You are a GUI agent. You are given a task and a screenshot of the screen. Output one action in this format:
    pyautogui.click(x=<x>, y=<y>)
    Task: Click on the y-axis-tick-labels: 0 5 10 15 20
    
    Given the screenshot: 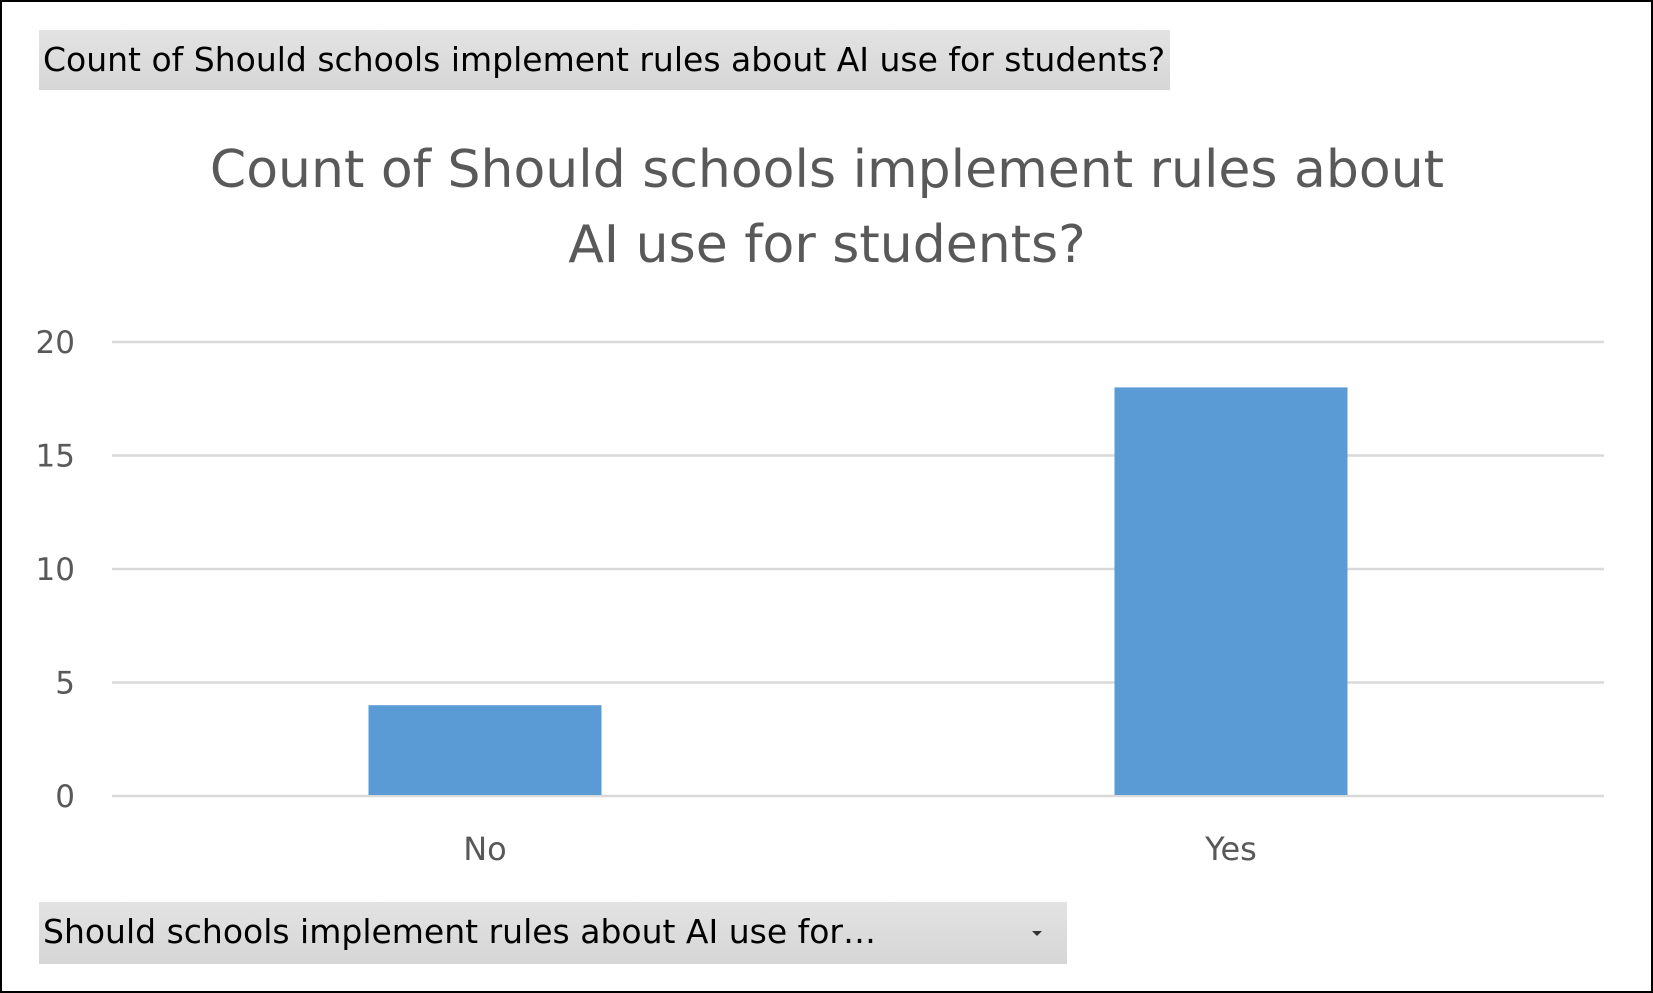 What is the action you would take?
    pyautogui.click(x=55, y=570)
    